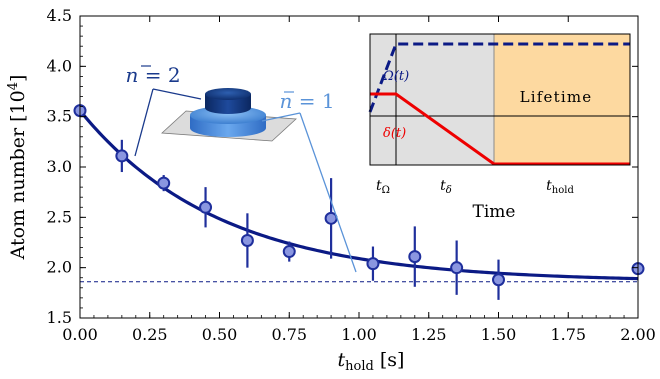 The image size is (660, 379). I want to click on segment-label-t-hold: thold, so click(560, 187).